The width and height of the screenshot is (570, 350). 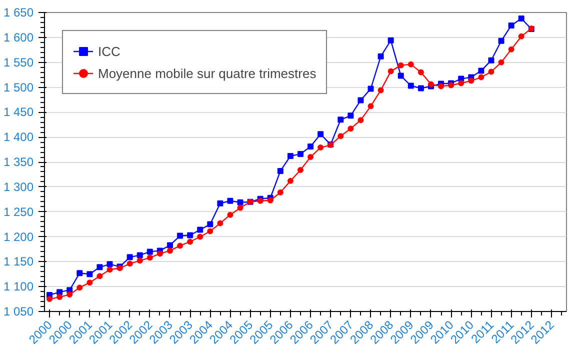 What do you see at coordinates (18, 62) in the screenshot?
I see `y-tick-label: 1 550` at bounding box center [18, 62].